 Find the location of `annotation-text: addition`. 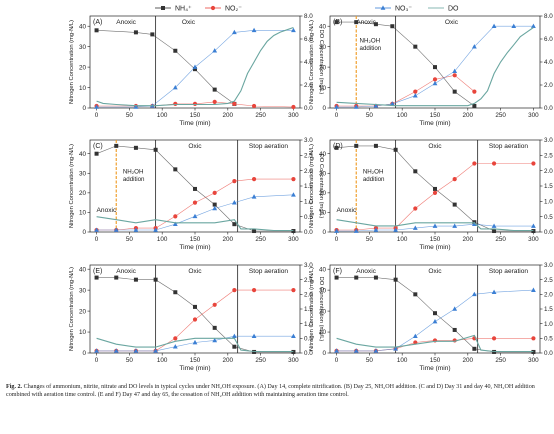

annotation-text: addition is located at coordinates (371, 48).